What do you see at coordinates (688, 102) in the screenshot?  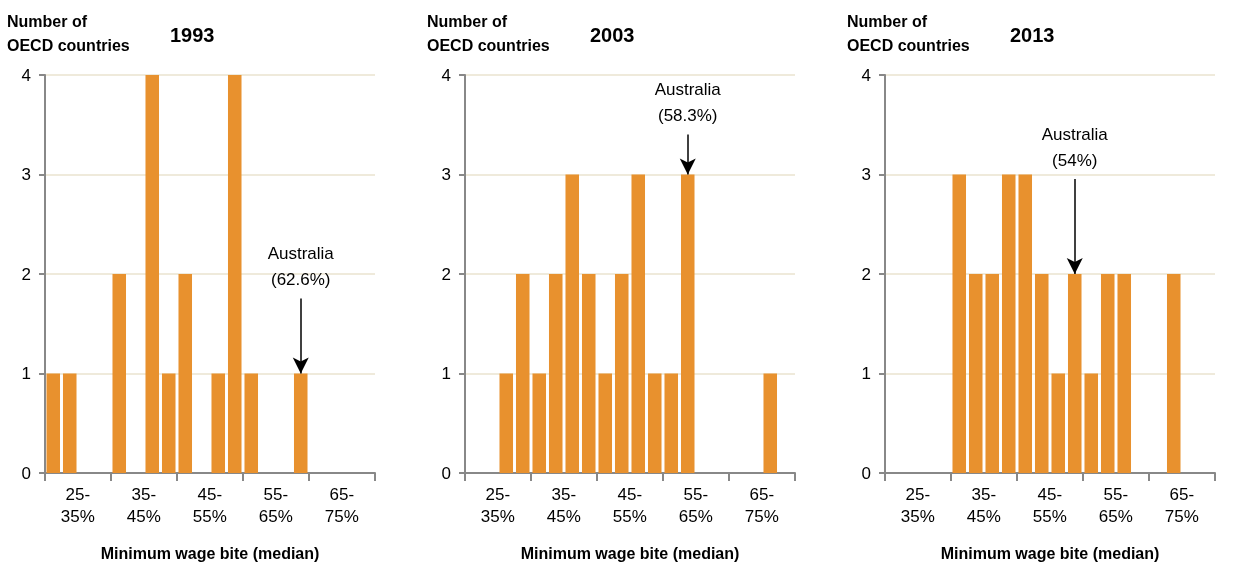 I see `annotation: Australia (58.3%)` at bounding box center [688, 102].